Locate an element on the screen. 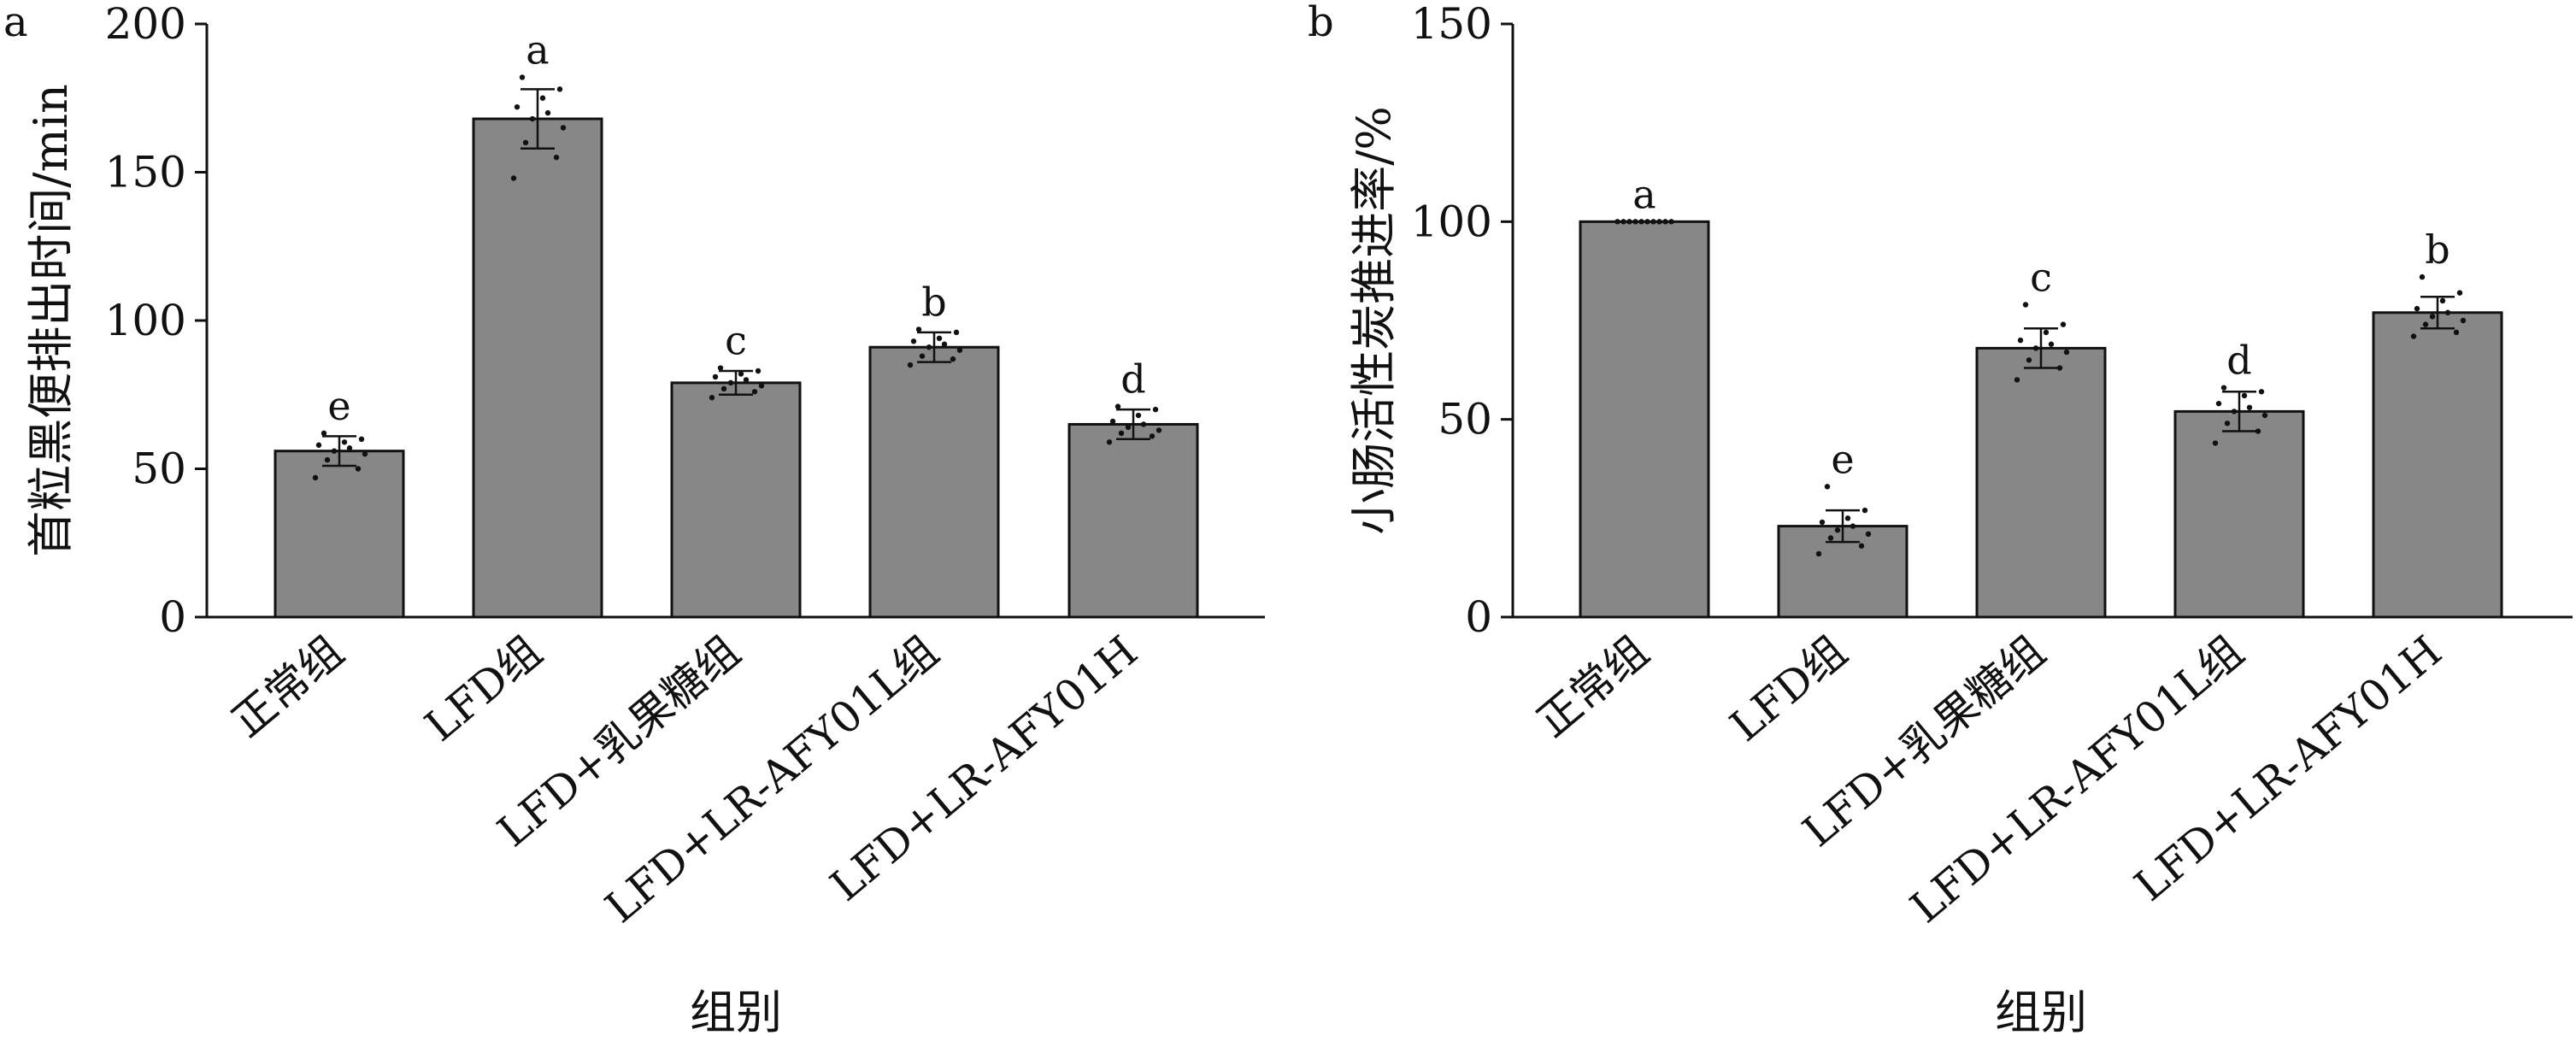 This screenshot has width=2576, height=1047. y-axis-title: 小肠活性炭推进率/% is located at coordinates (1374, 320).